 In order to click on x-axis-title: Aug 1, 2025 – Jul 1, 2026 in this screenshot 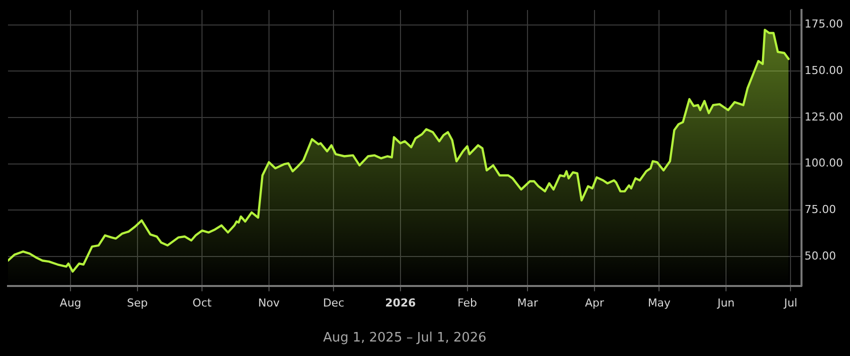, I will do `click(404, 338)`.